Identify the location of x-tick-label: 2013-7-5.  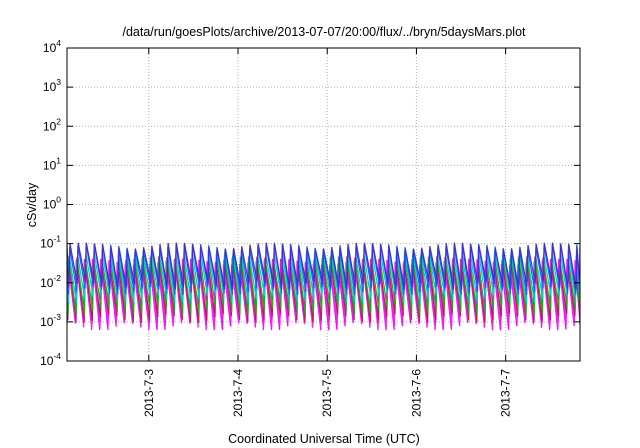
(327, 393).